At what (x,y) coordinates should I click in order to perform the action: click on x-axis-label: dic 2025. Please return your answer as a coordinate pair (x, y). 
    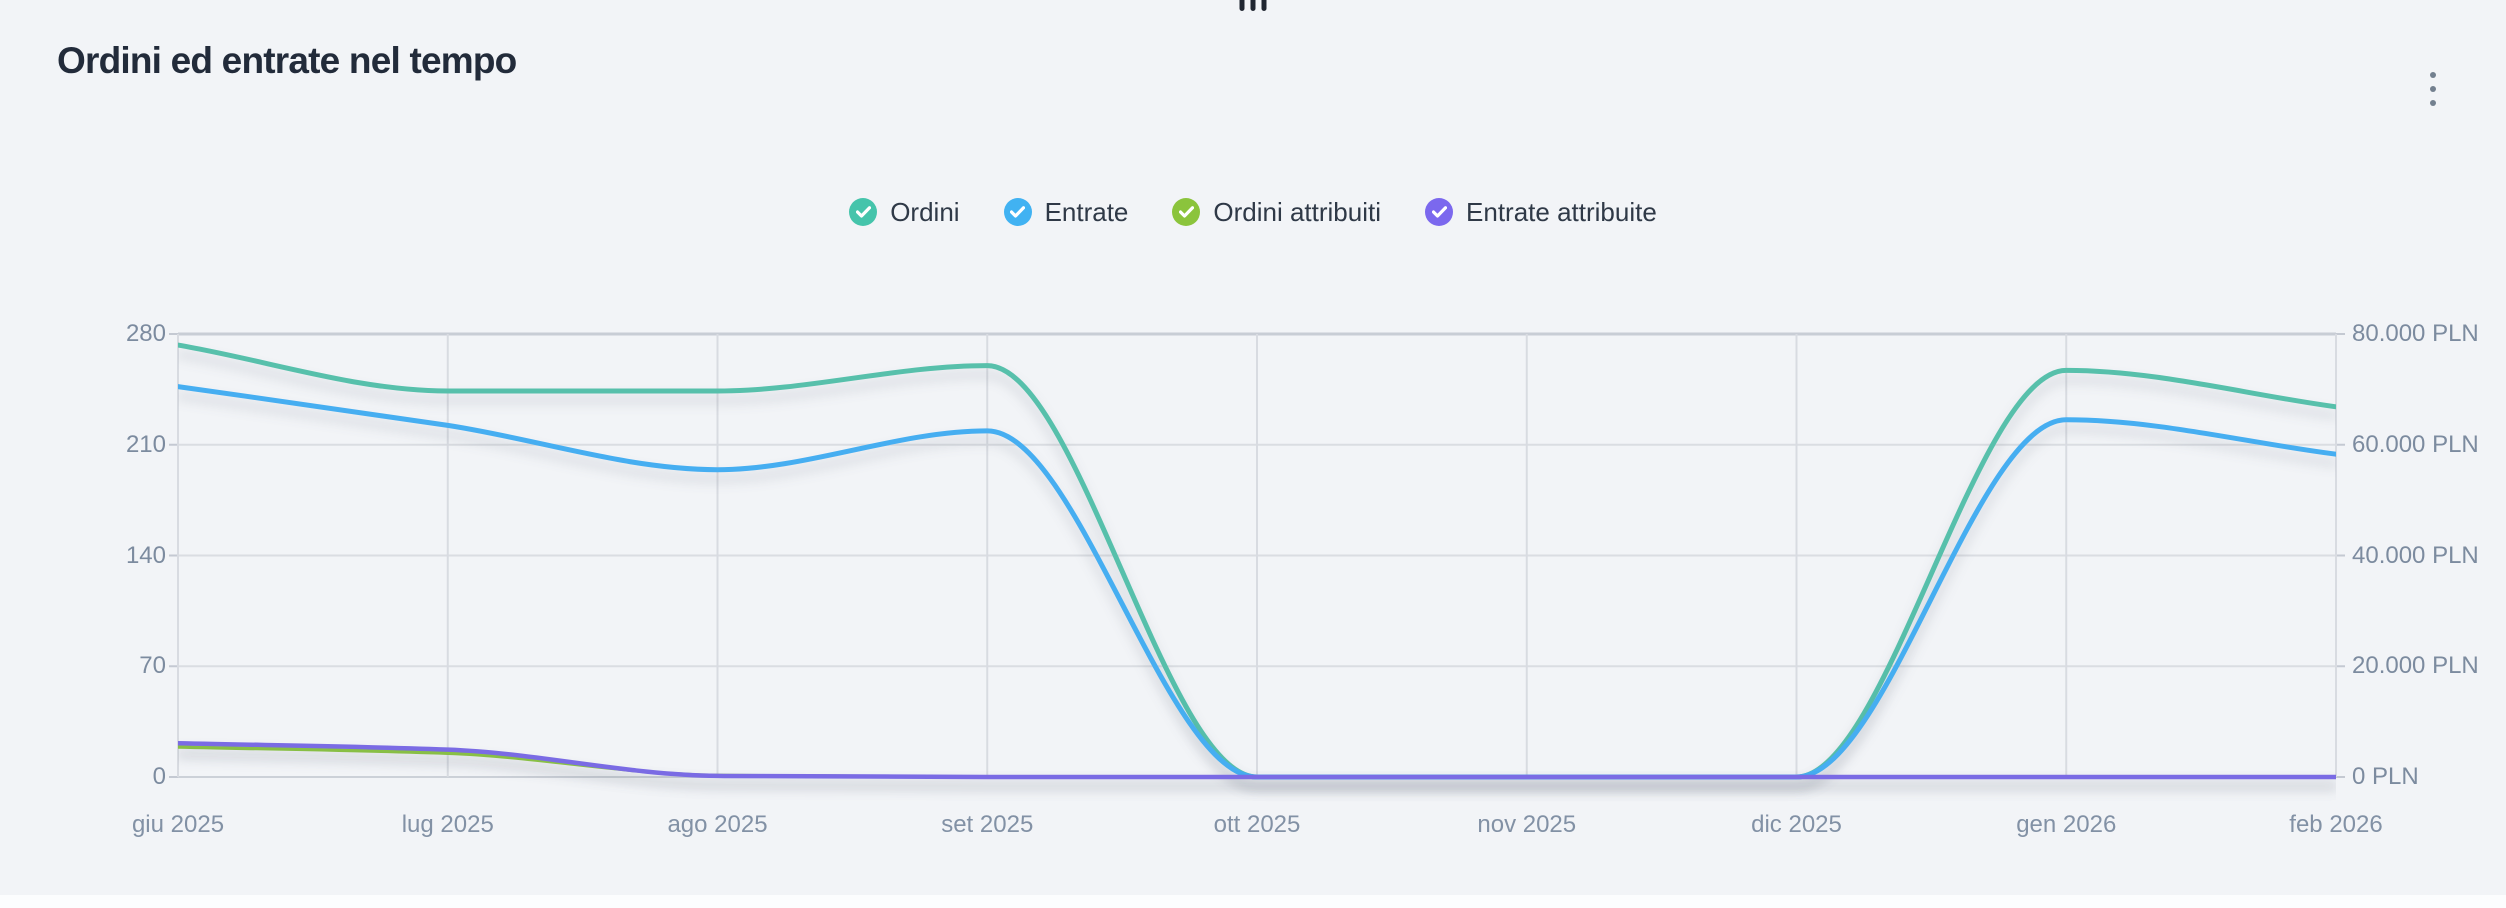
    Looking at the image, I should click on (1796, 824).